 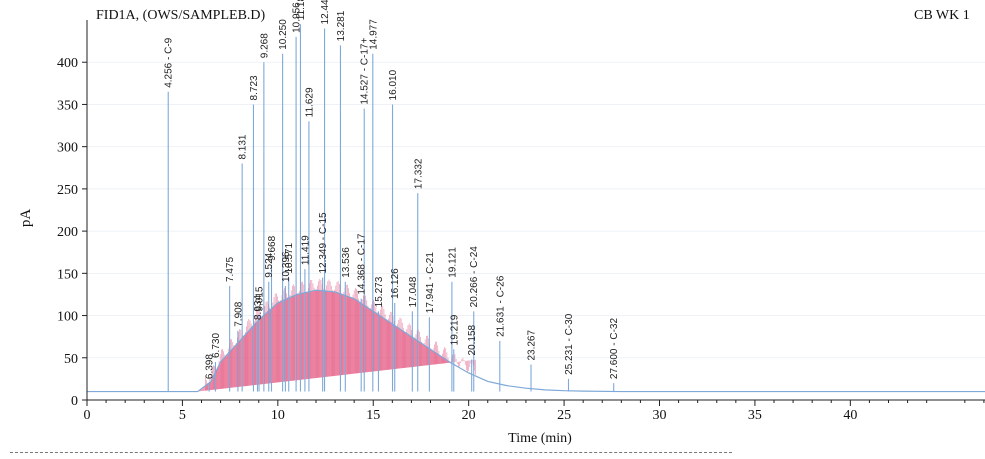 I want to click on peak-label-9: 9.268, so click(x=264, y=45).